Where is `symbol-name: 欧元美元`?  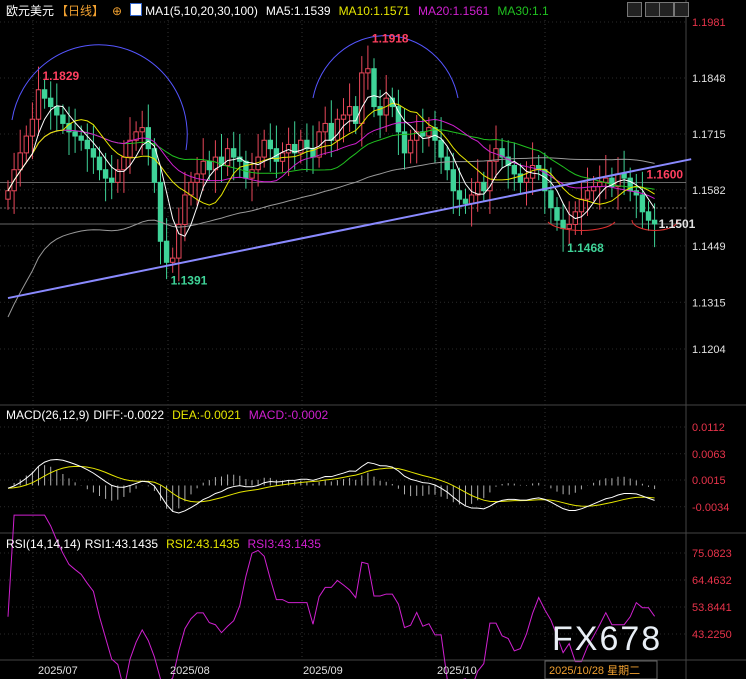
symbol-name: 欧元美元 is located at coordinates (30, 11).